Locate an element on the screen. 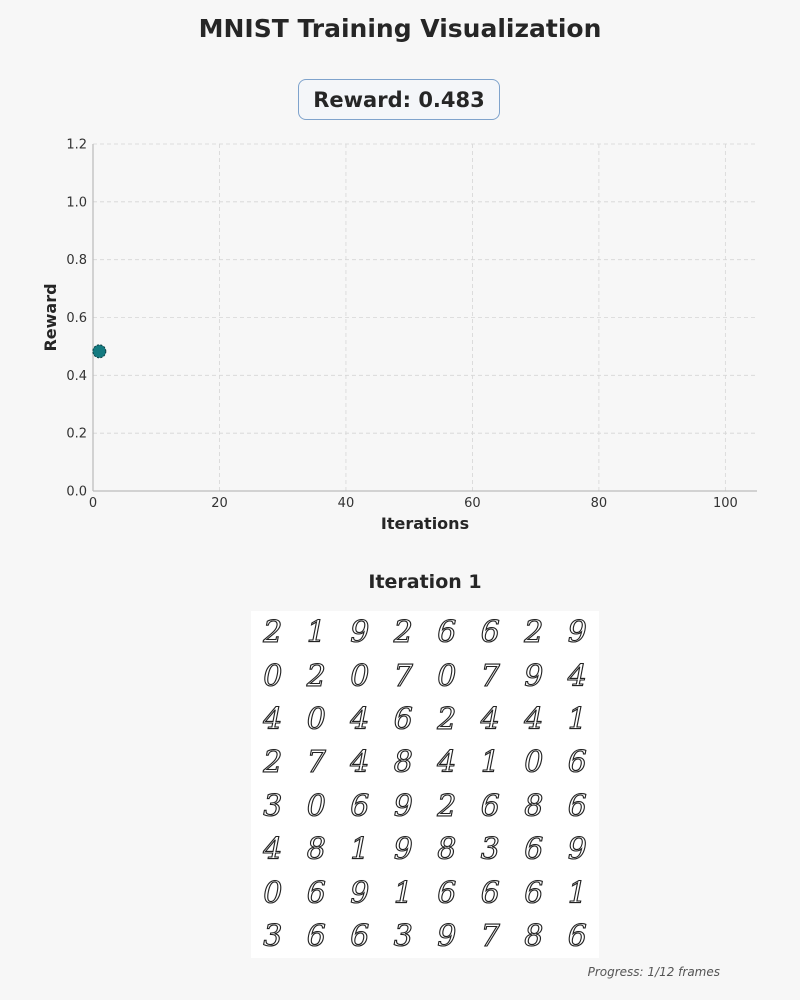  y-tick-label: 0.8 is located at coordinates (76, 260).